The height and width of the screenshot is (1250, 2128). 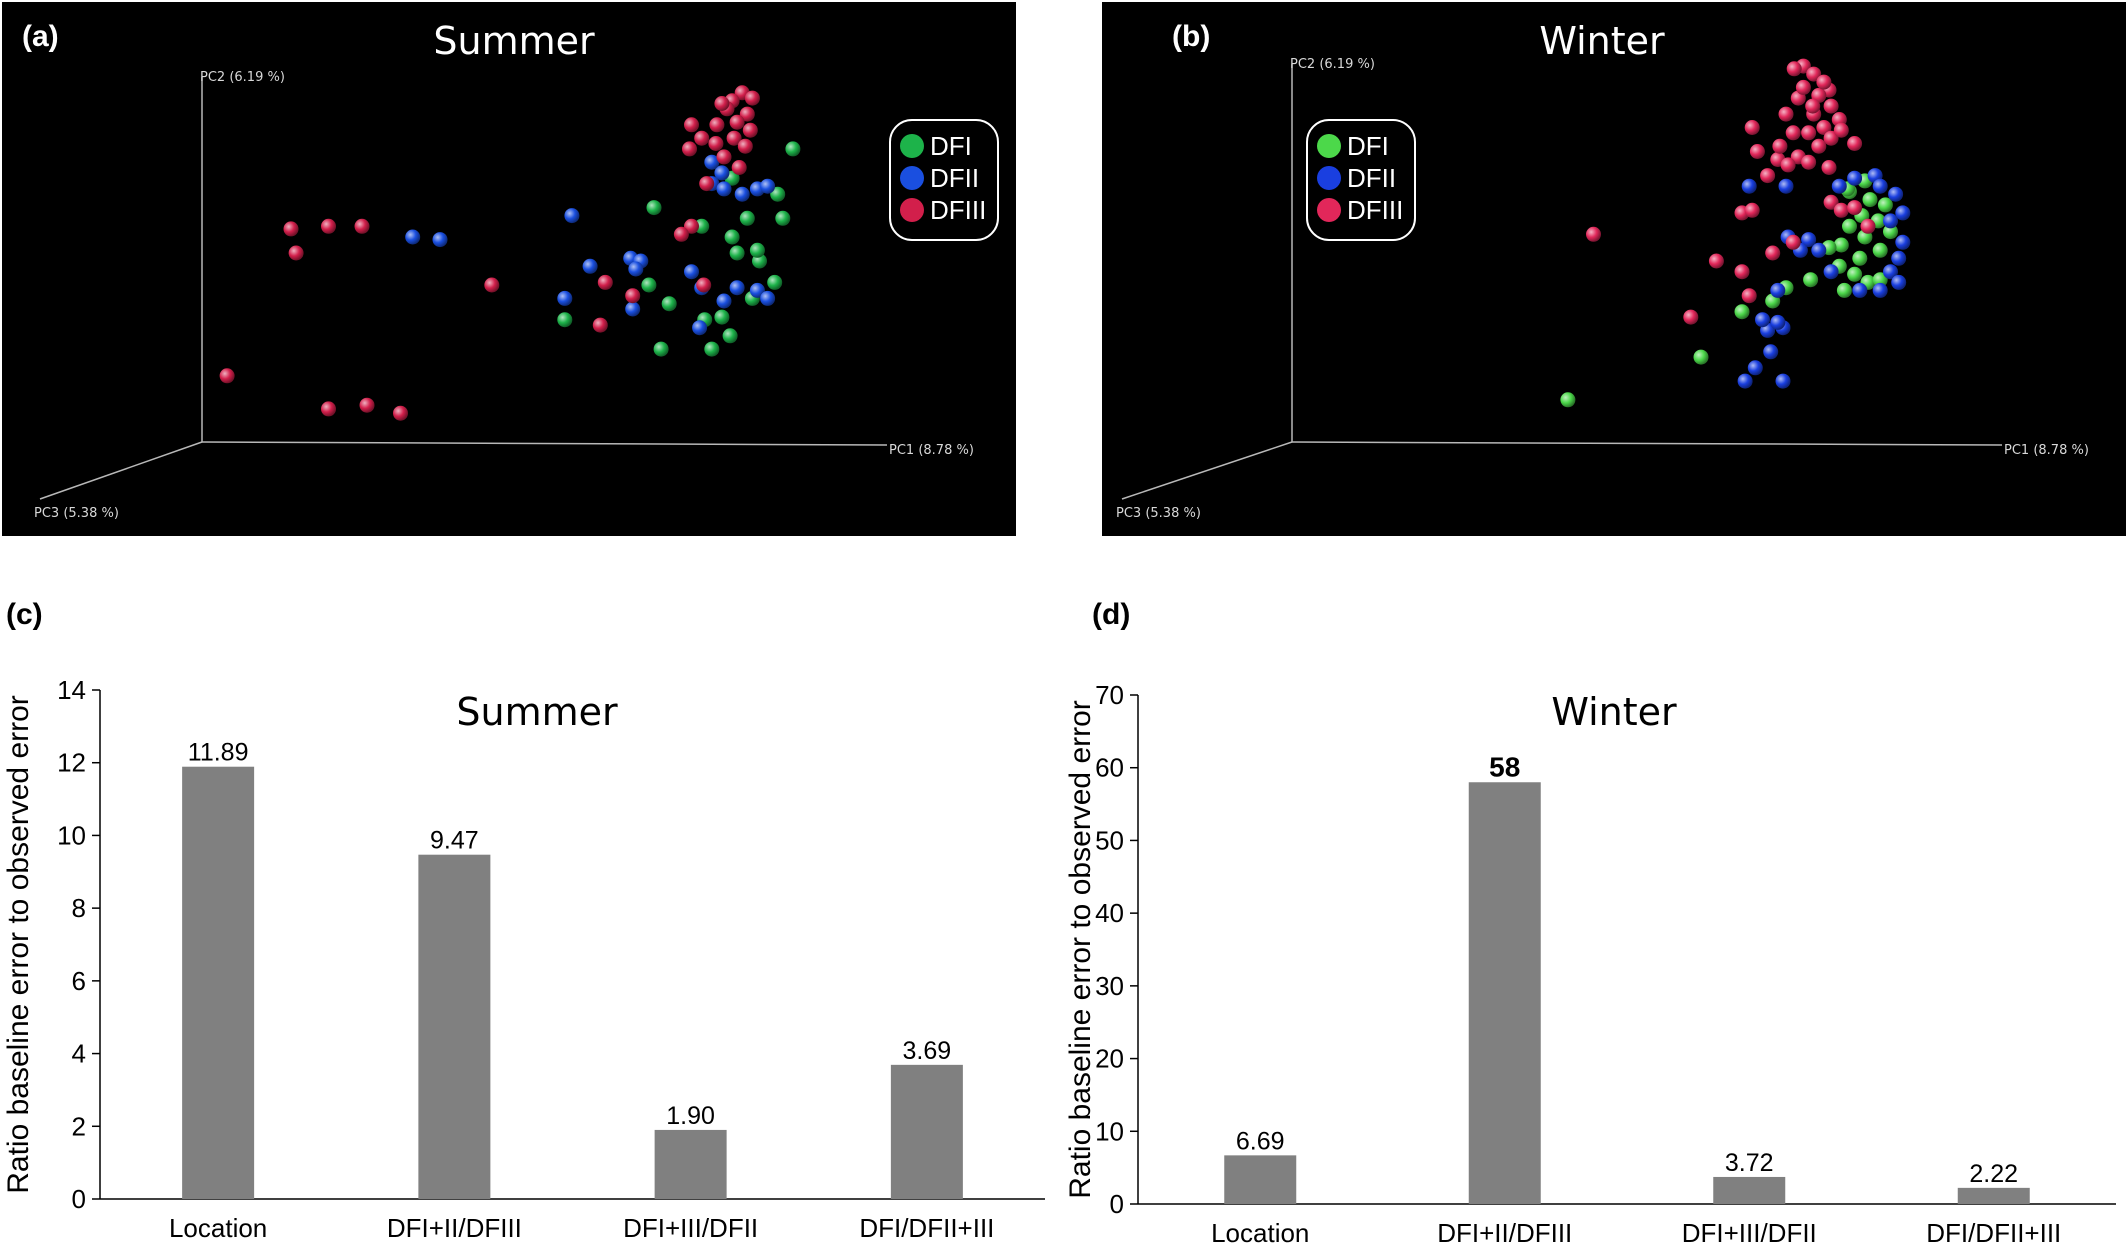 What do you see at coordinates (1260, 1141) in the screenshot?
I see `data-label-0: 6.69` at bounding box center [1260, 1141].